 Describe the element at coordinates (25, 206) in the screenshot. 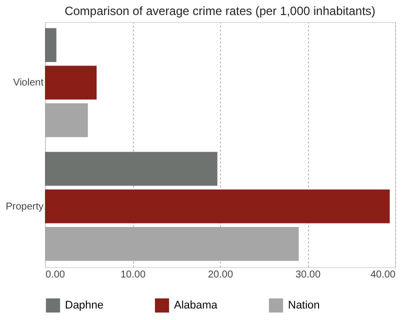

I see `y-tick-label: Property` at that location.